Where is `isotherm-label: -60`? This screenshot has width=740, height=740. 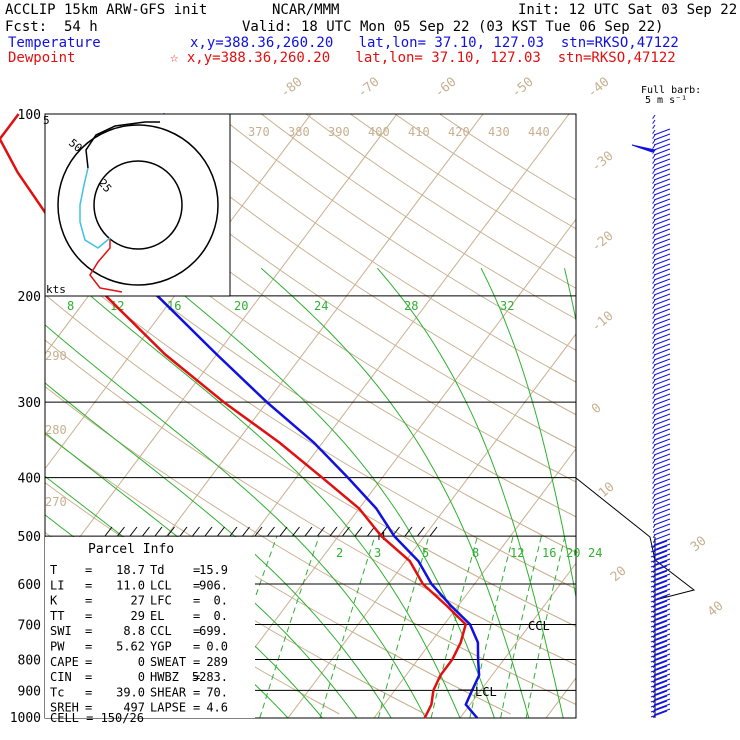 isotherm-label: -60 is located at coordinates (446, 87).